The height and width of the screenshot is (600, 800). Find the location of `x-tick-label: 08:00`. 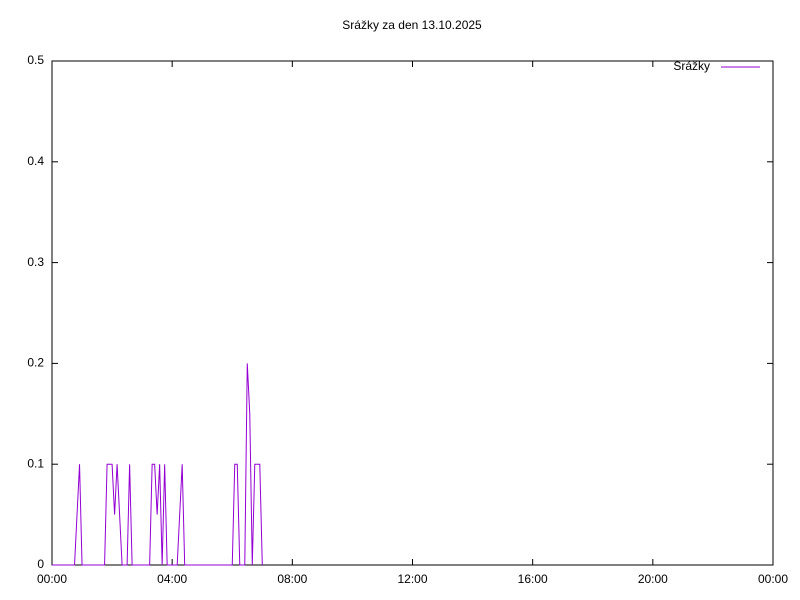

x-tick-label: 08:00 is located at coordinates (292, 579).